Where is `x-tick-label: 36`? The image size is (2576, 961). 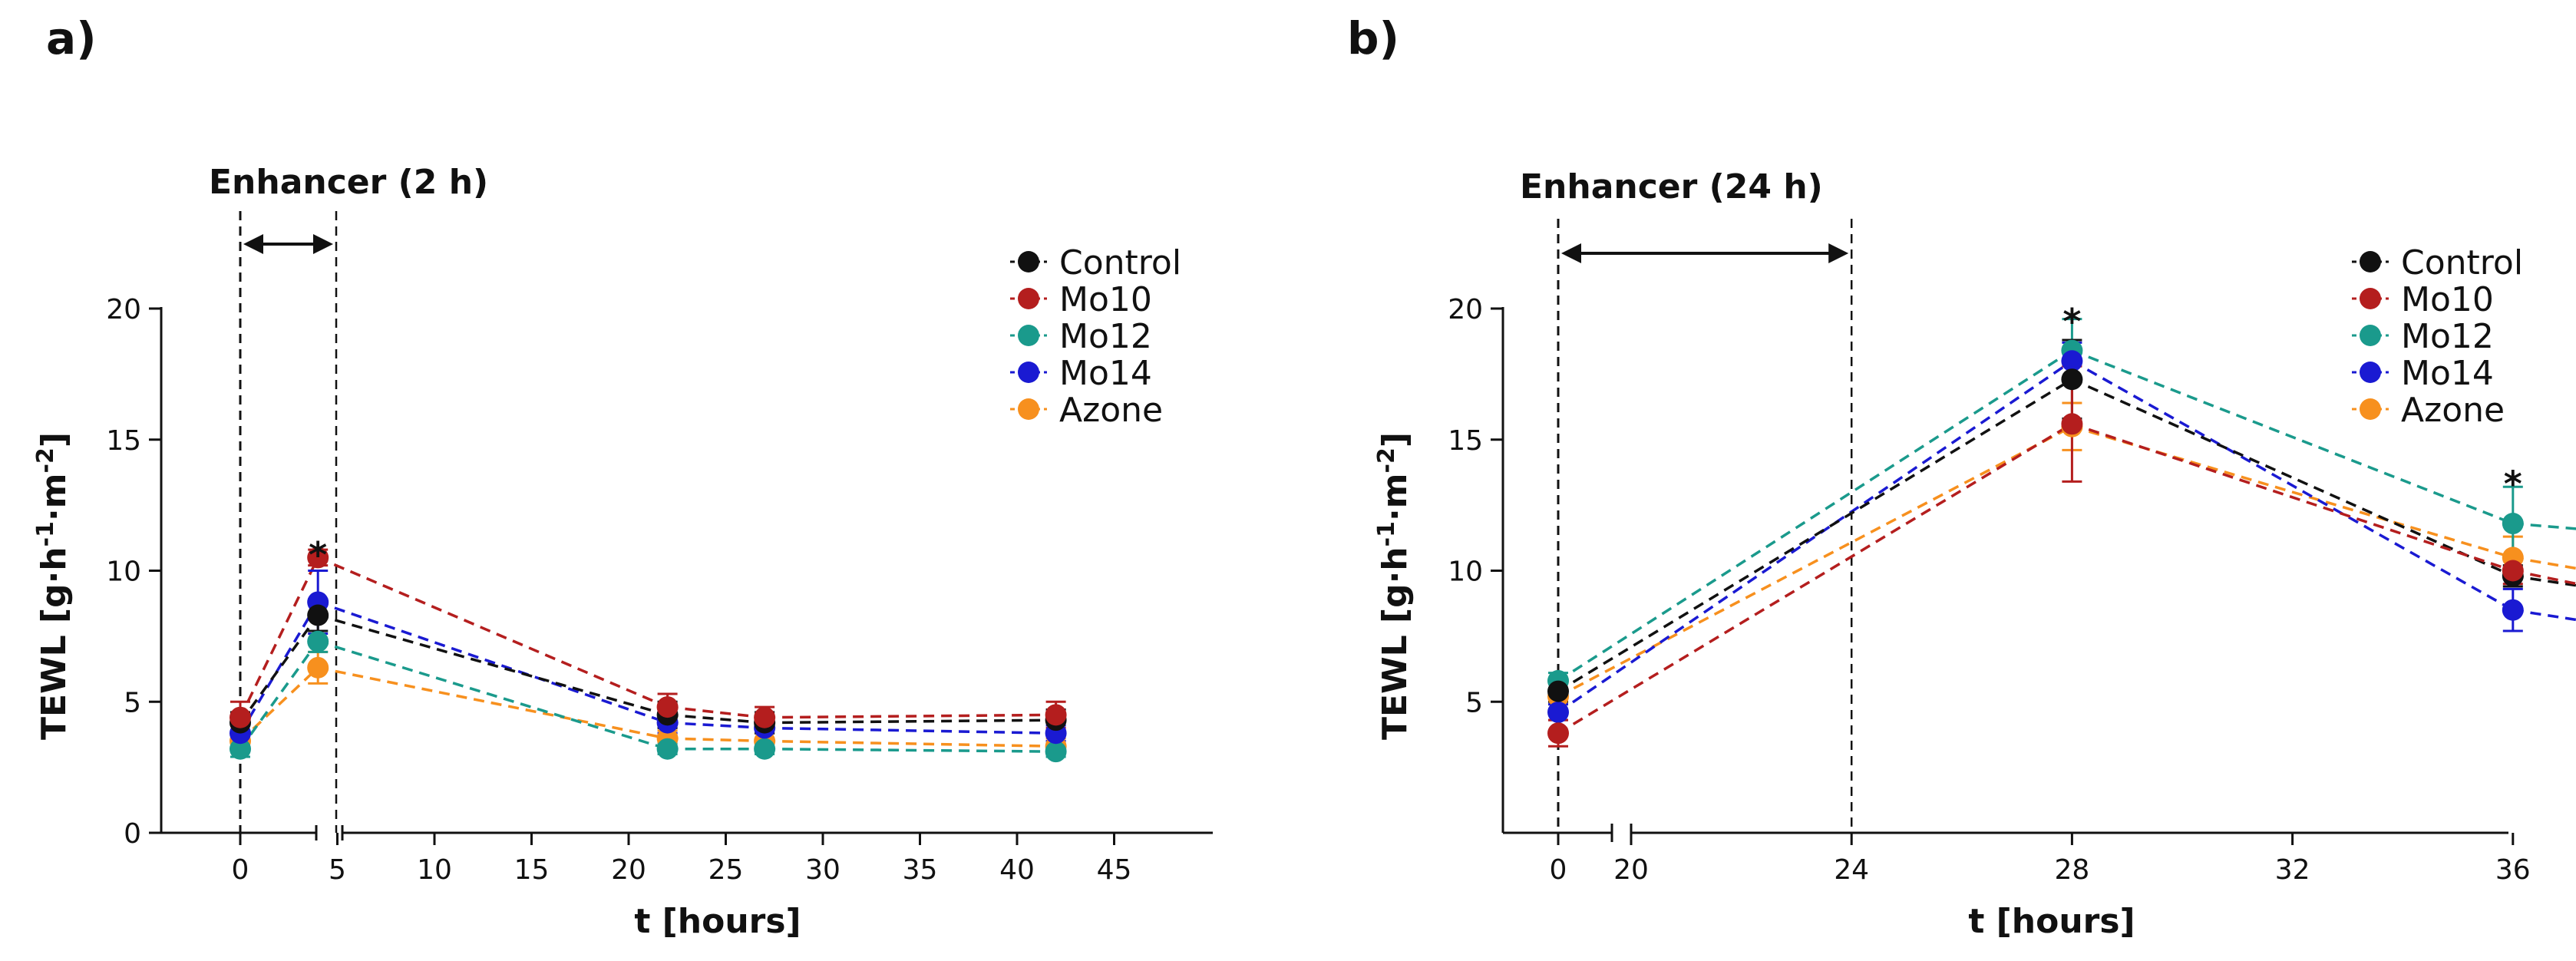
x-tick-label: 36 is located at coordinates (2513, 870).